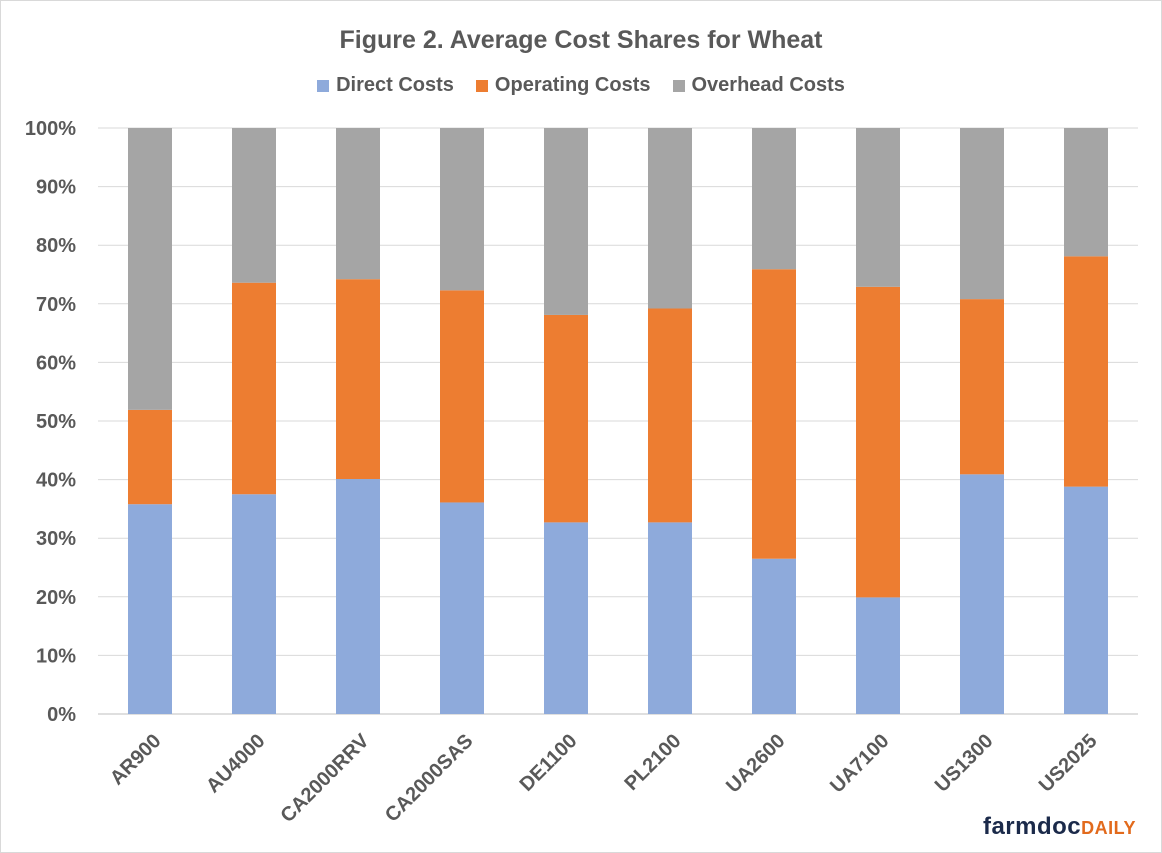 The height and width of the screenshot is (853, 1162). What do you see at coordinates (358, 596) in the screenshot?
I see `bar-direct-costs-ca2000rrv` at bounding box center [358, 596].